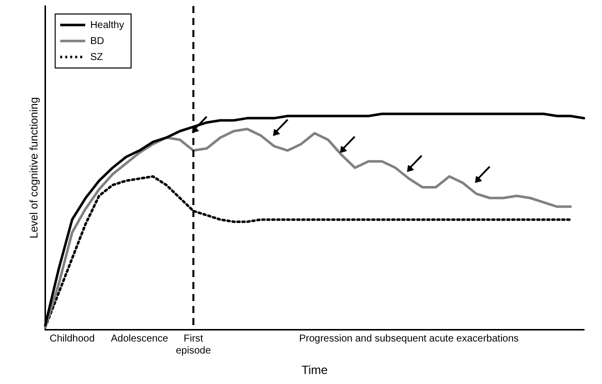  Describe the element at coordinates (139, 338) in the screenshot. I see `x-tick-label: Adolescence` at that location.